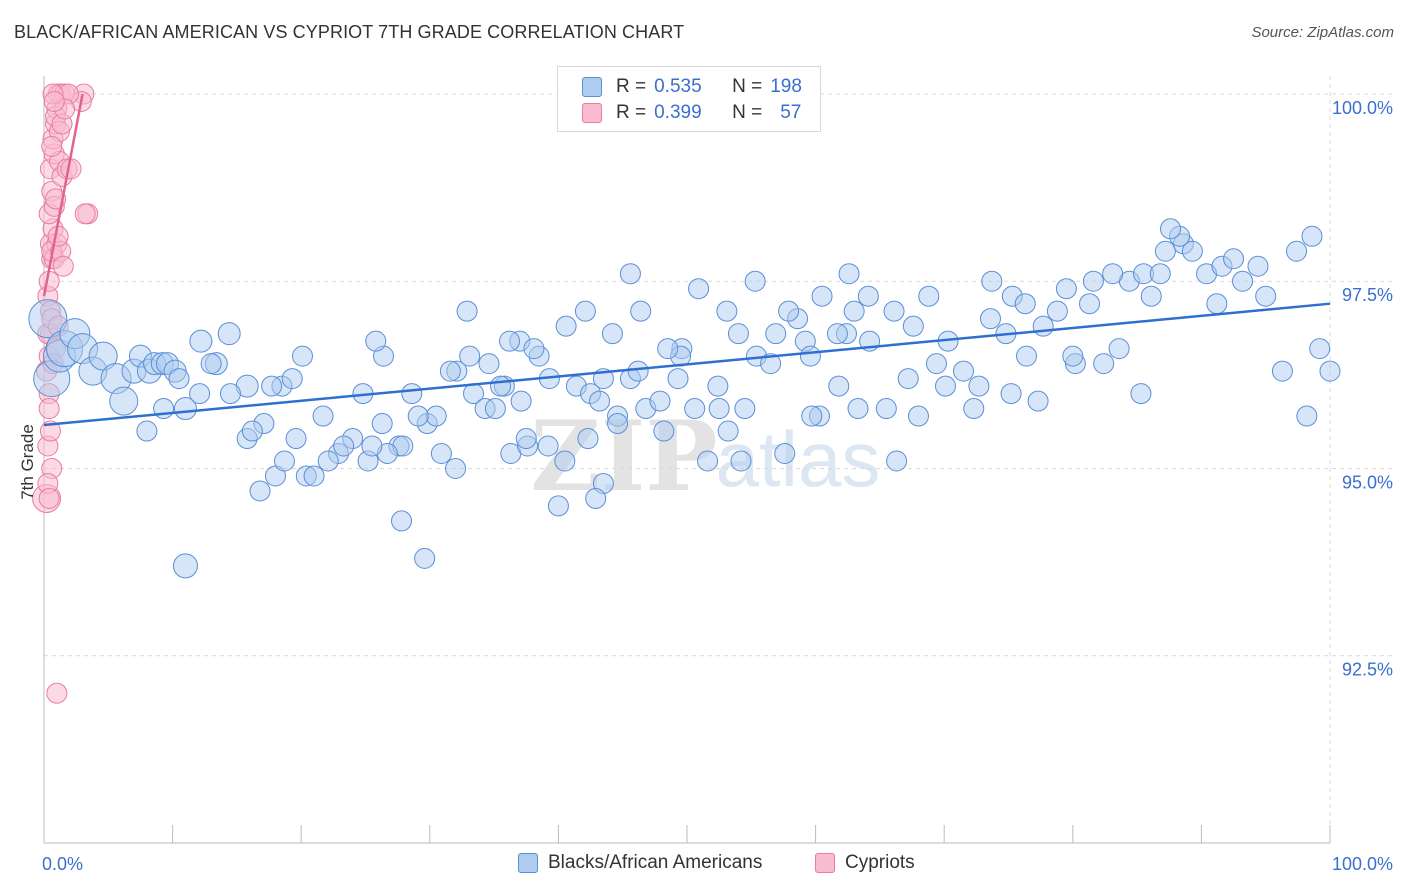 The width and height of the screenshot is (1406, 892). What do you see at coordinates (592, 113) in the screenshot?
I see `cypriots-swatch` at bounding box center [592, 113].